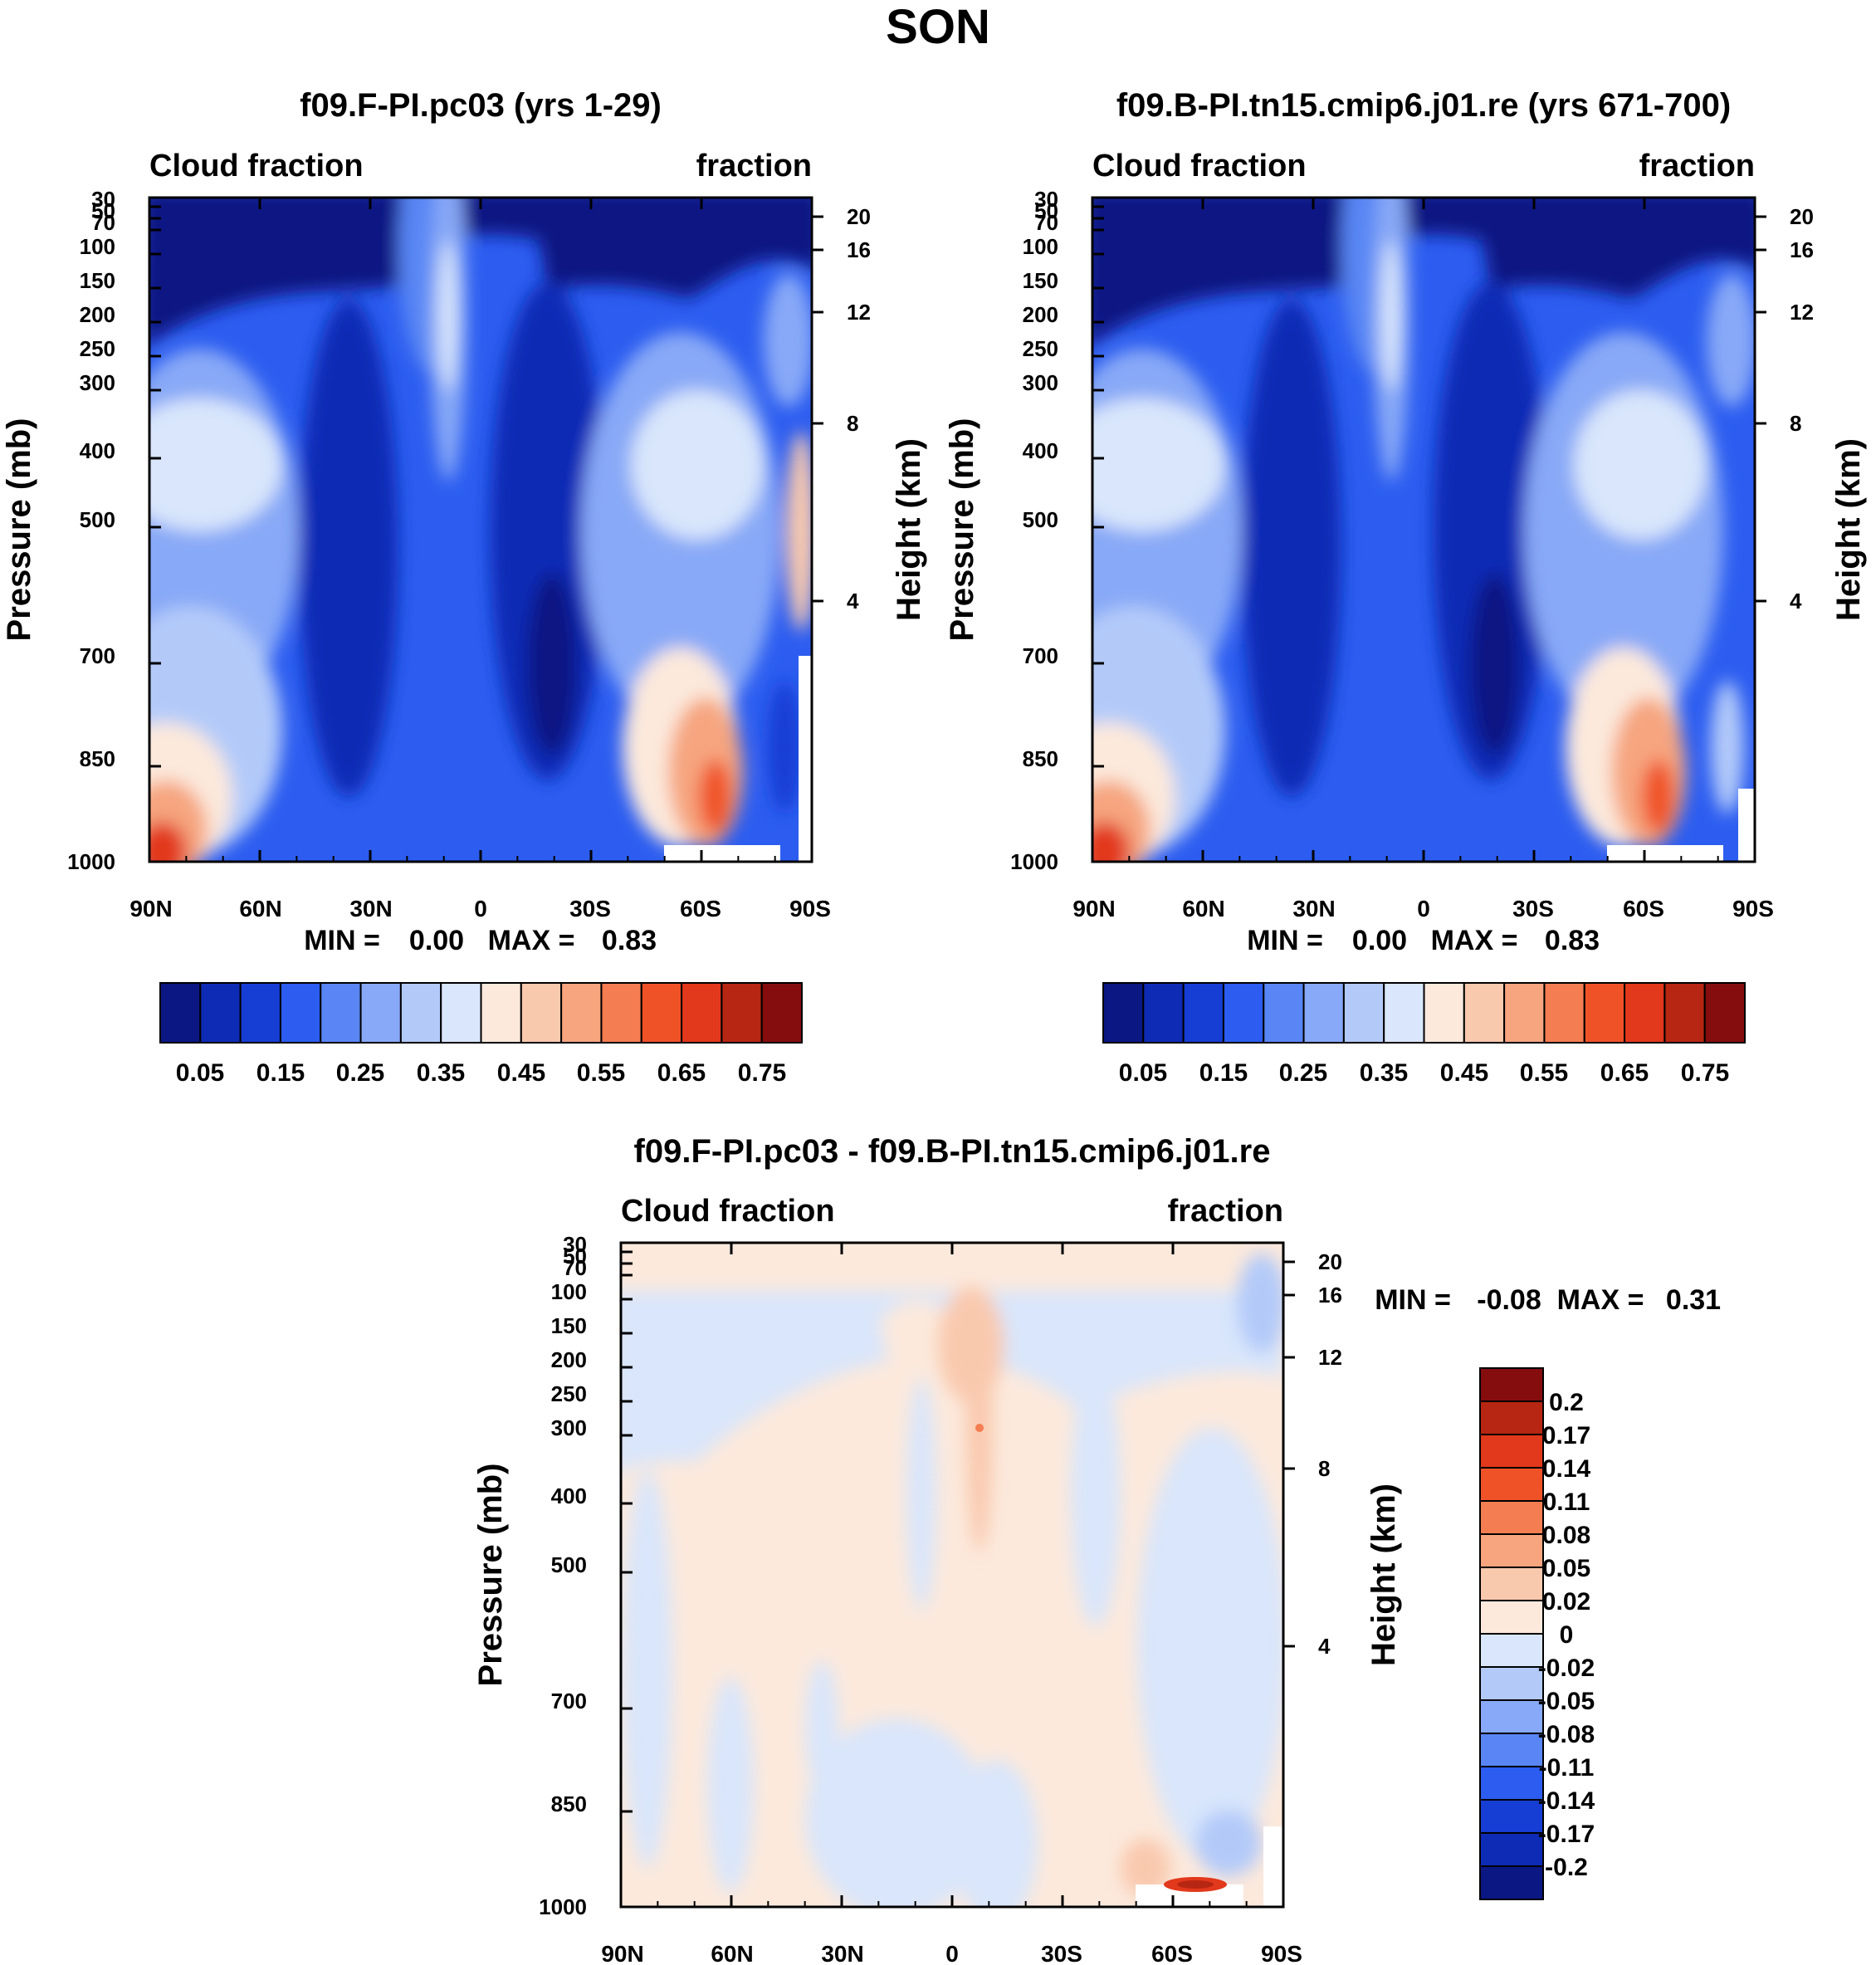  What do you see at coordinates (852, 423) in the screenshot?
I see `y2-tick-label: 8` at bounding box center [852, 423].